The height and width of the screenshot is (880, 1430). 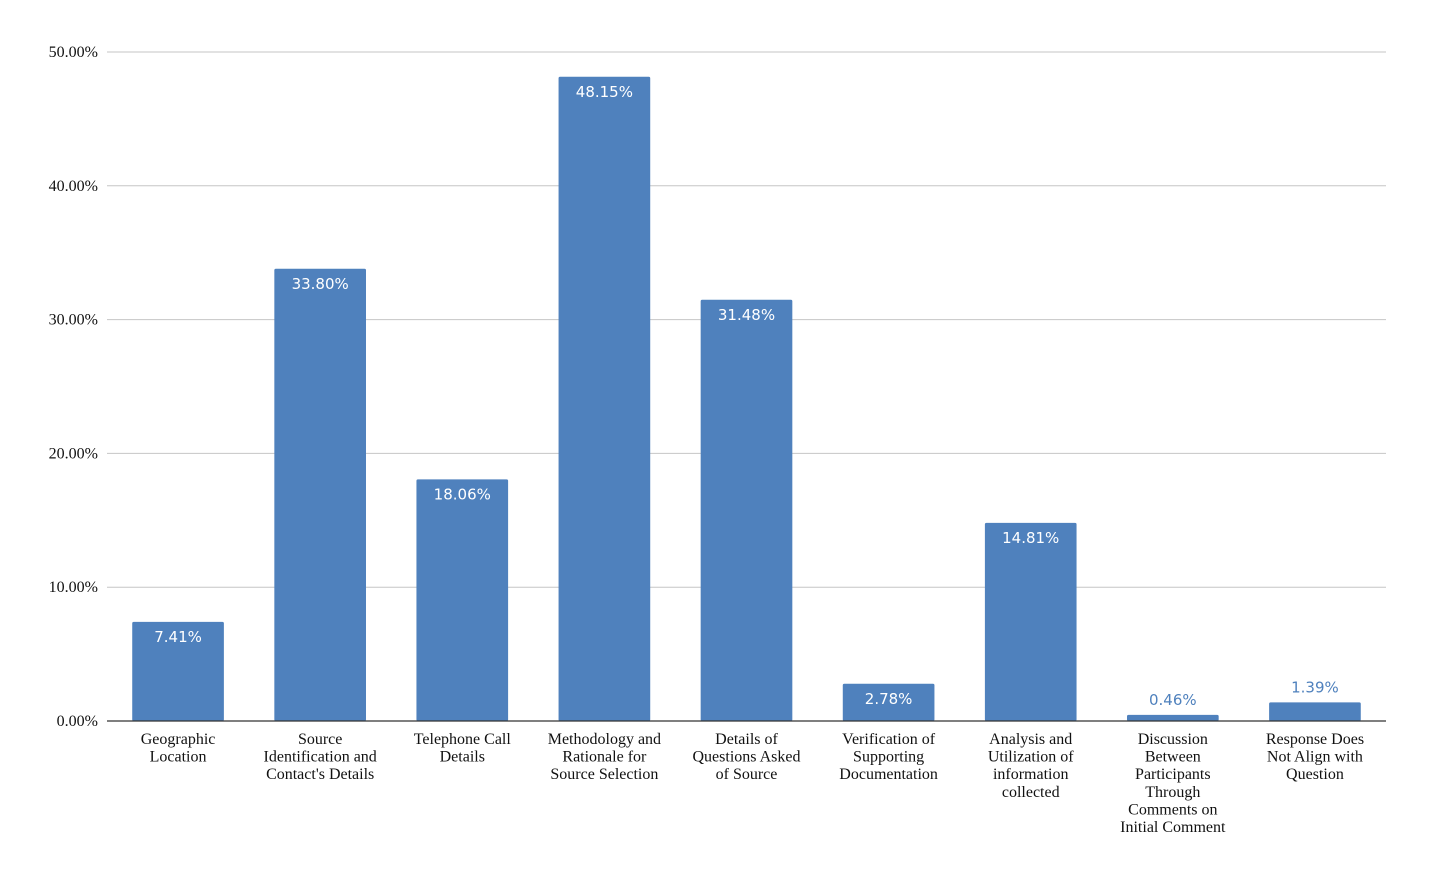 I want to click on x-tick-label-line: Rationale for, so click(x=604, y=757).